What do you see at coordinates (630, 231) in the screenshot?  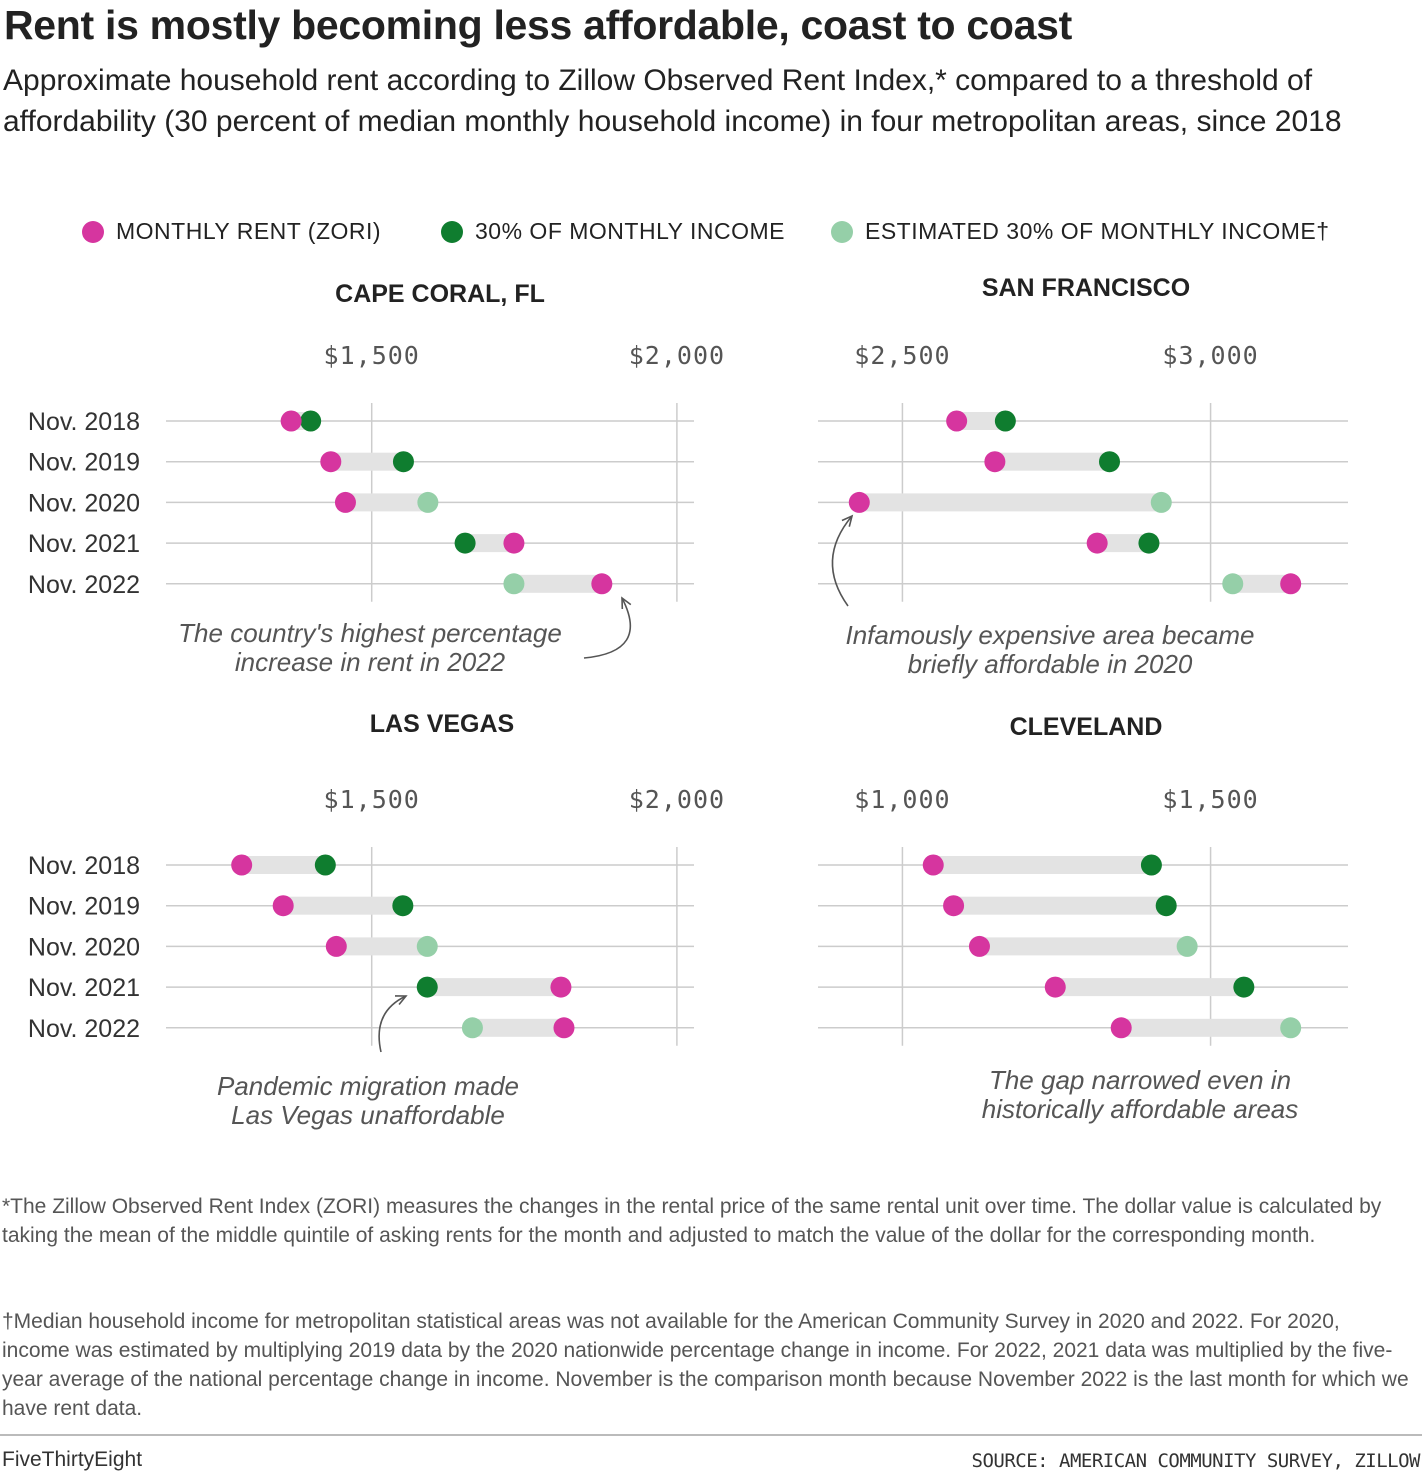 I see `legend-label-income: 30% OF MONTHLY INCOME` at bounding box center [630, 231].